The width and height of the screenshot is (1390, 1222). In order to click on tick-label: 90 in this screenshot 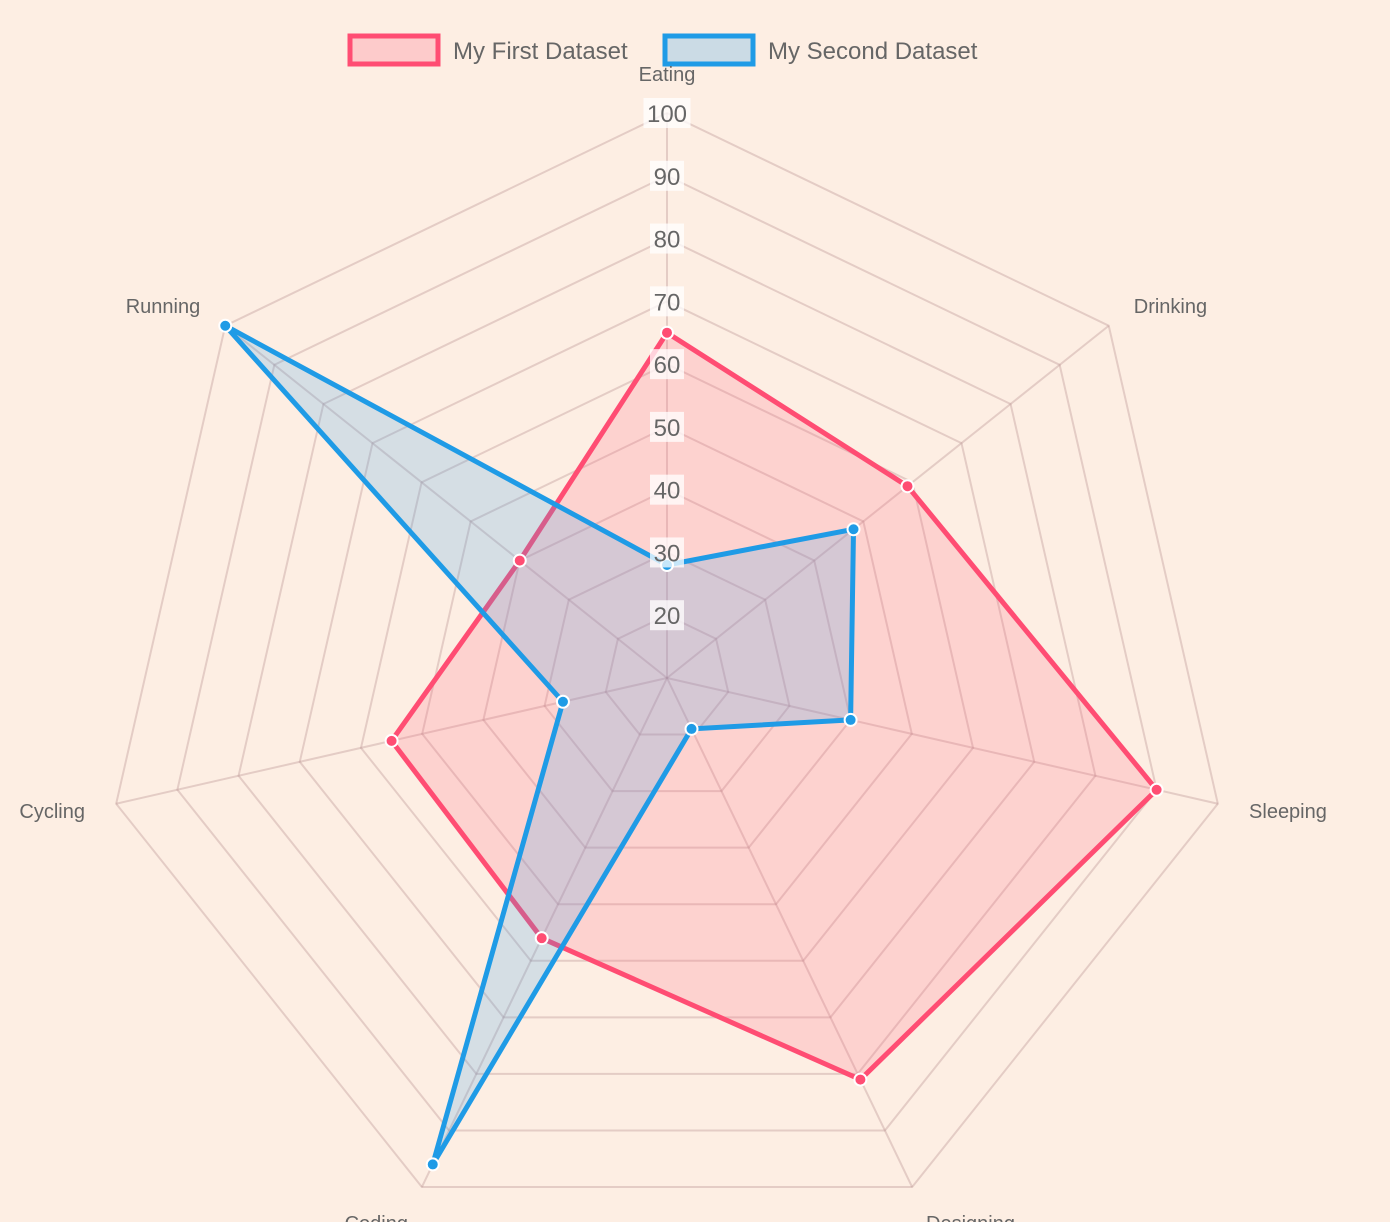, I will do `click(667, 177)`.